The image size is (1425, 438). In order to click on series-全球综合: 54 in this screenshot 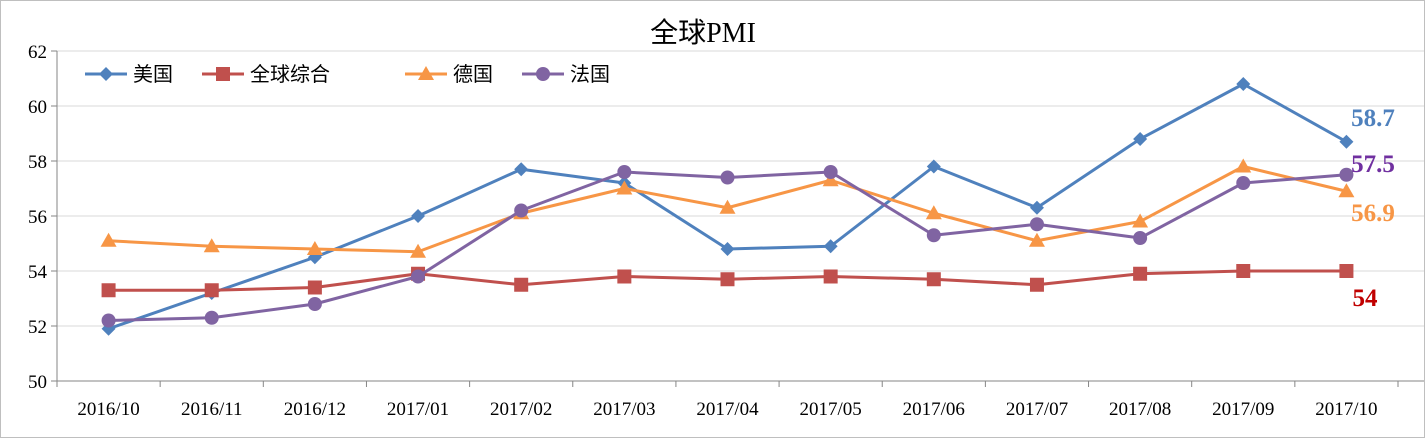, I will do `click(740, 288)`.